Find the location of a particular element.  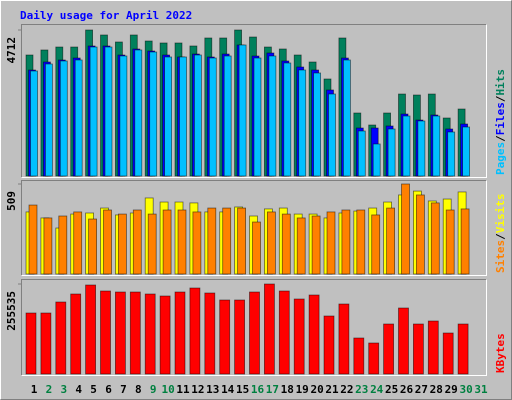

legend: KBytes is located at coordinates (500, 353).